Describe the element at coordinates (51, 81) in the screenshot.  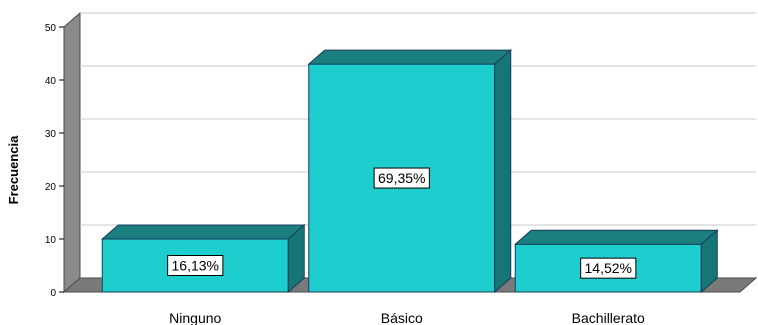
I see `y-tick-label: 40` at that location.